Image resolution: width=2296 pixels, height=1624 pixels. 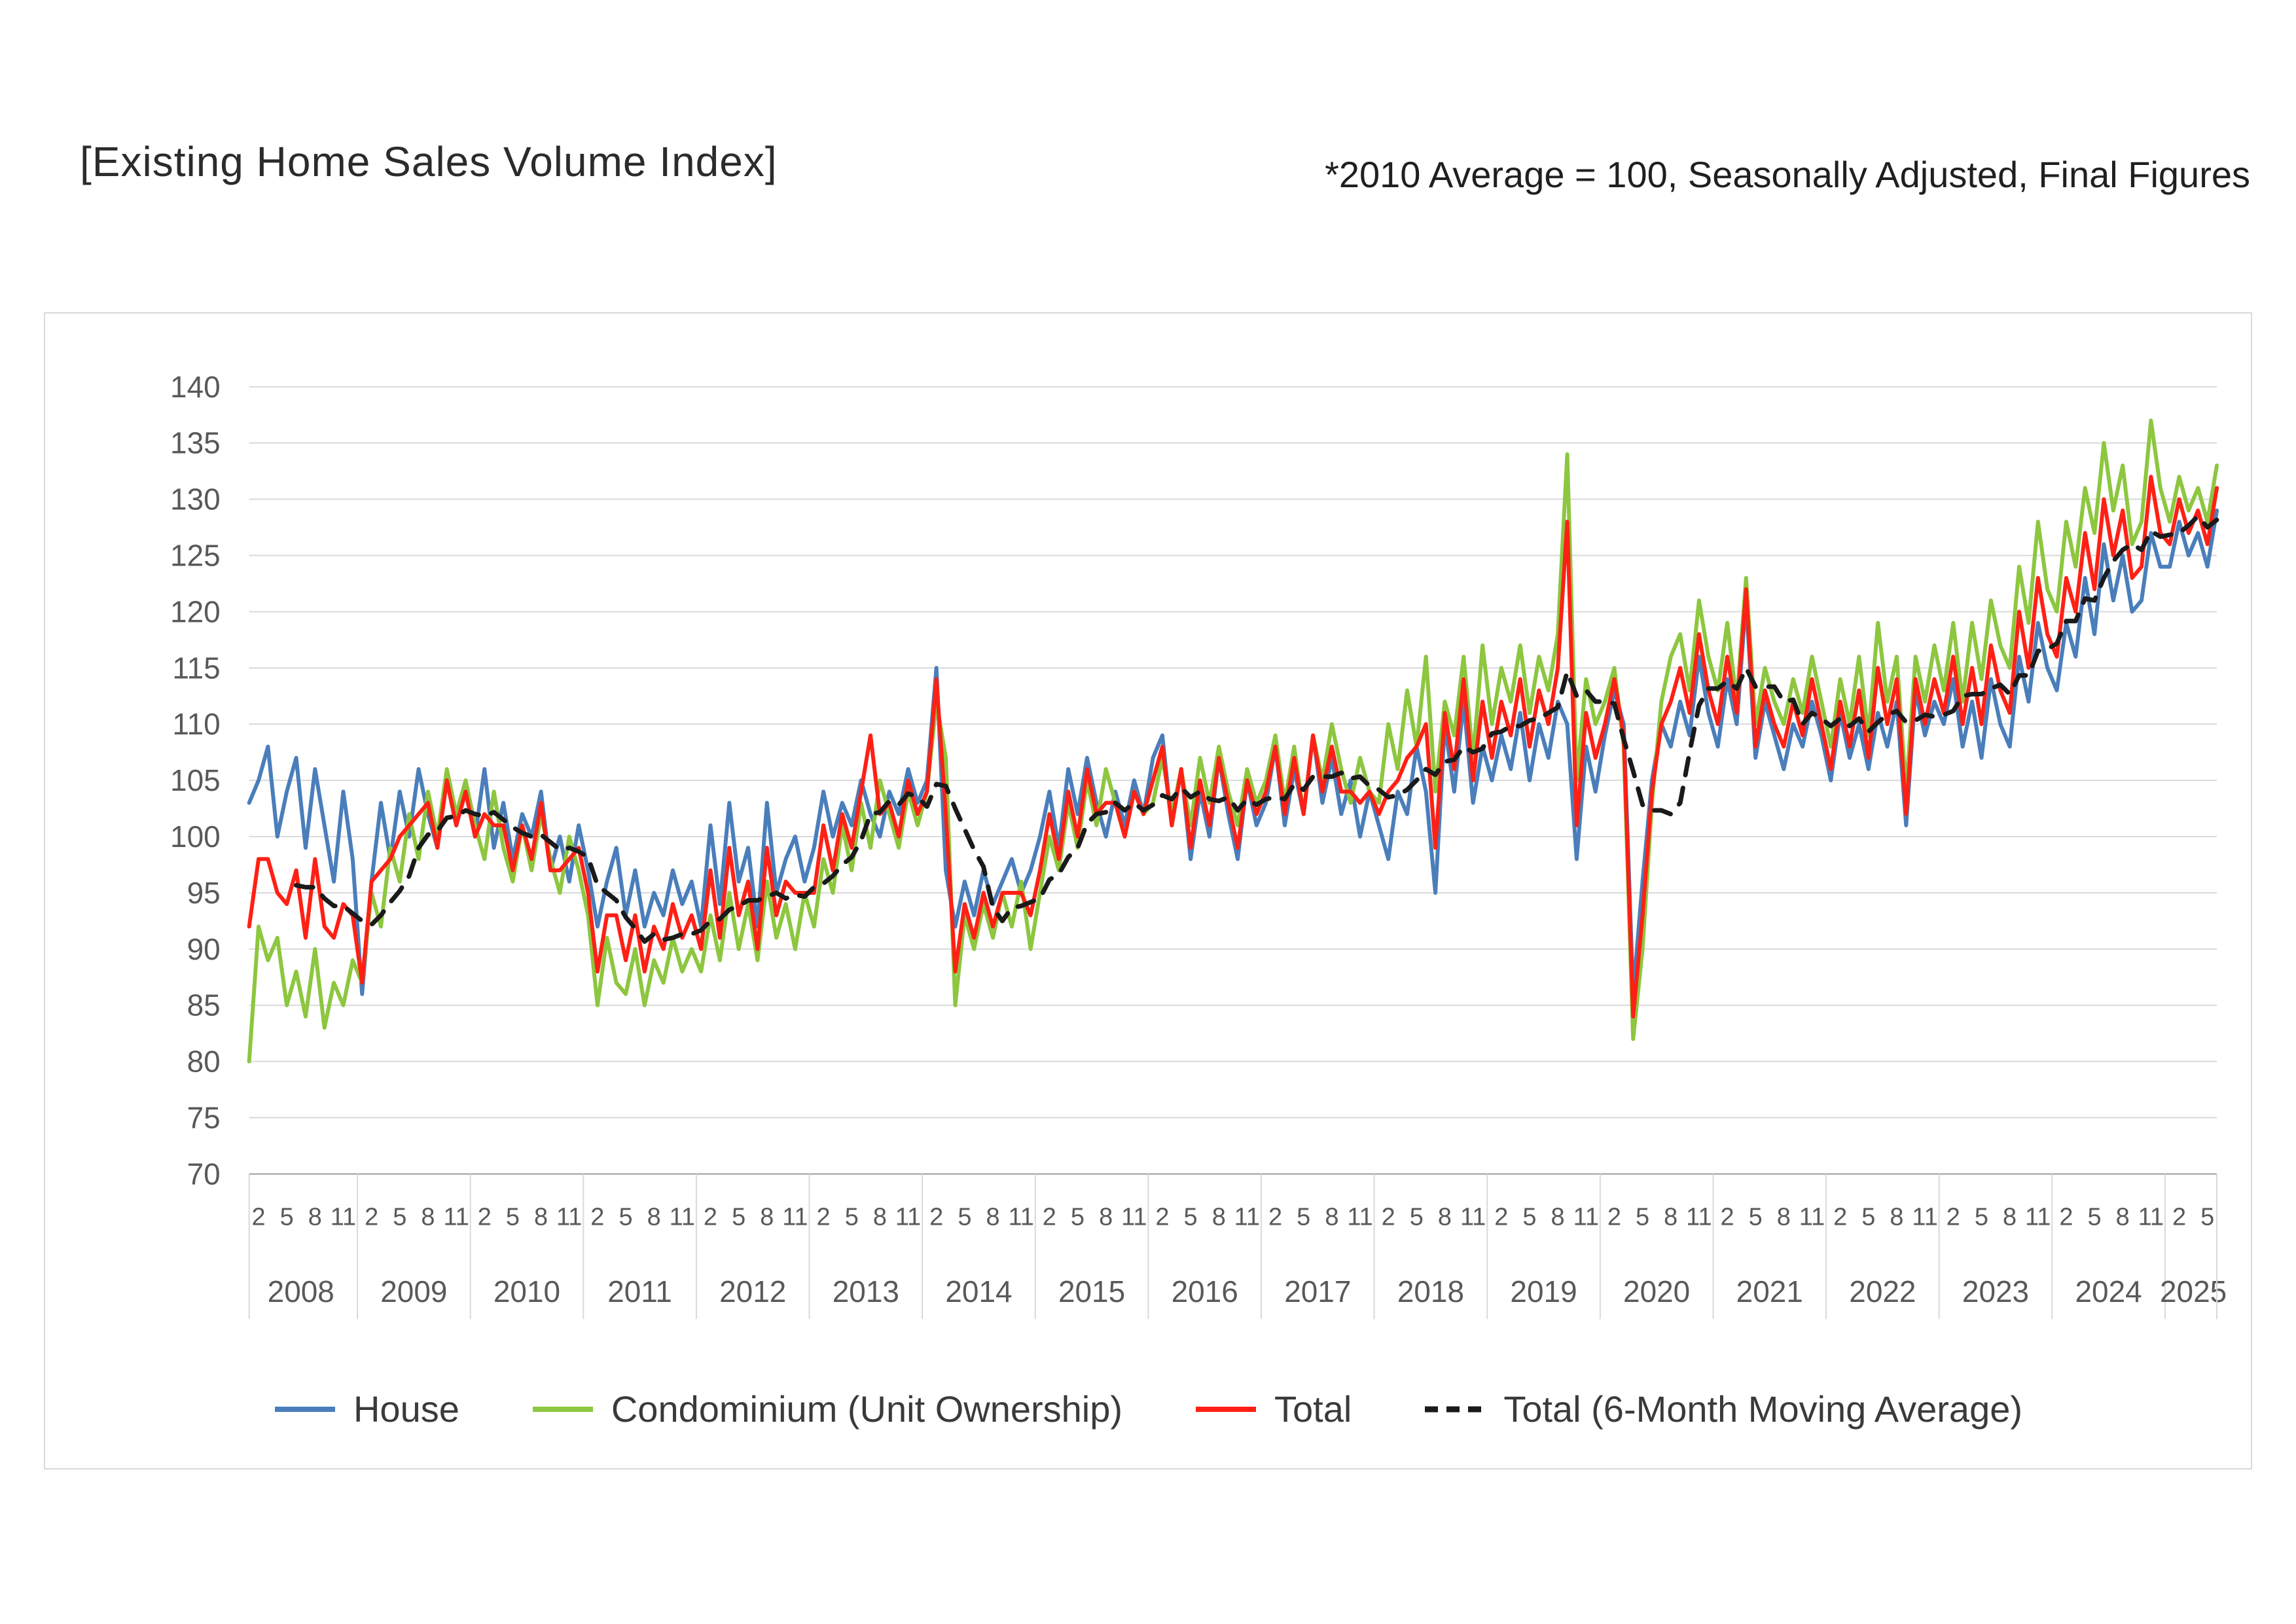 What do you see at coordinates (195, 556) in the screenshot?
I see `svg-text: 125` at bounding box center [195, 556].